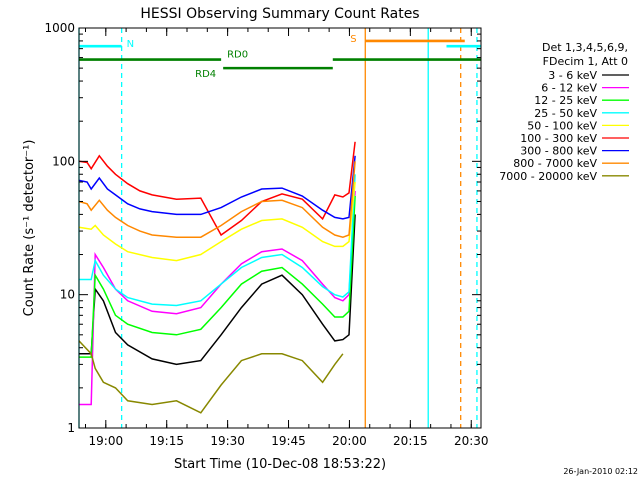 This screenshot has width=640, height=480. I want to click on y-tick-label-0: 1, so click(71, 428).